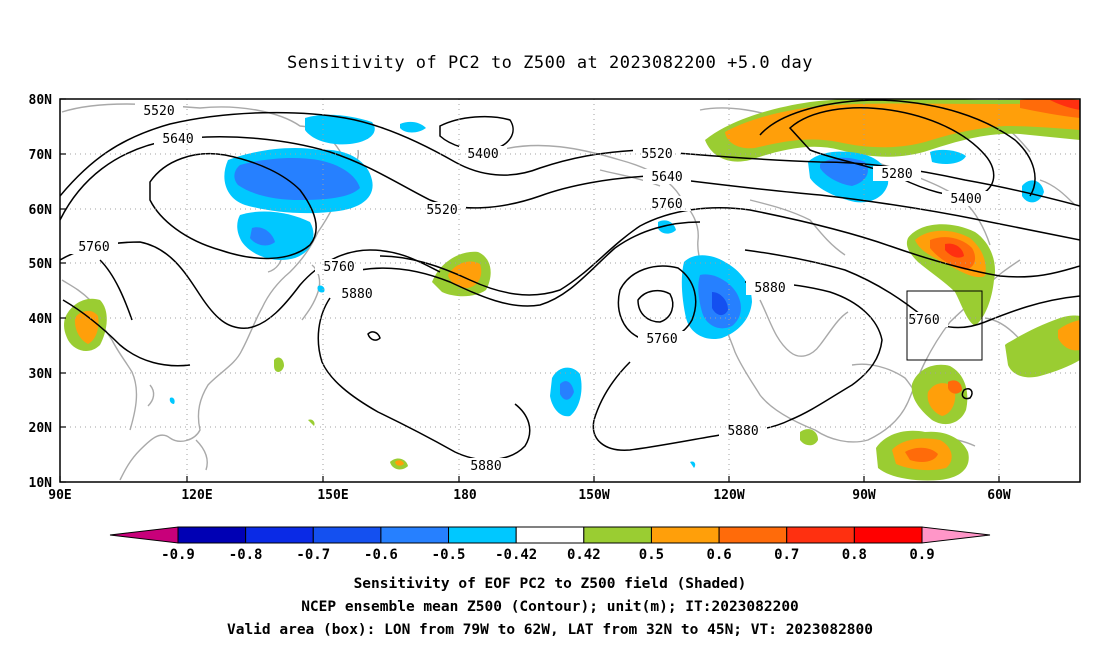  I want to click on colorbar-tick-label: 0.9, so click(921, 555).